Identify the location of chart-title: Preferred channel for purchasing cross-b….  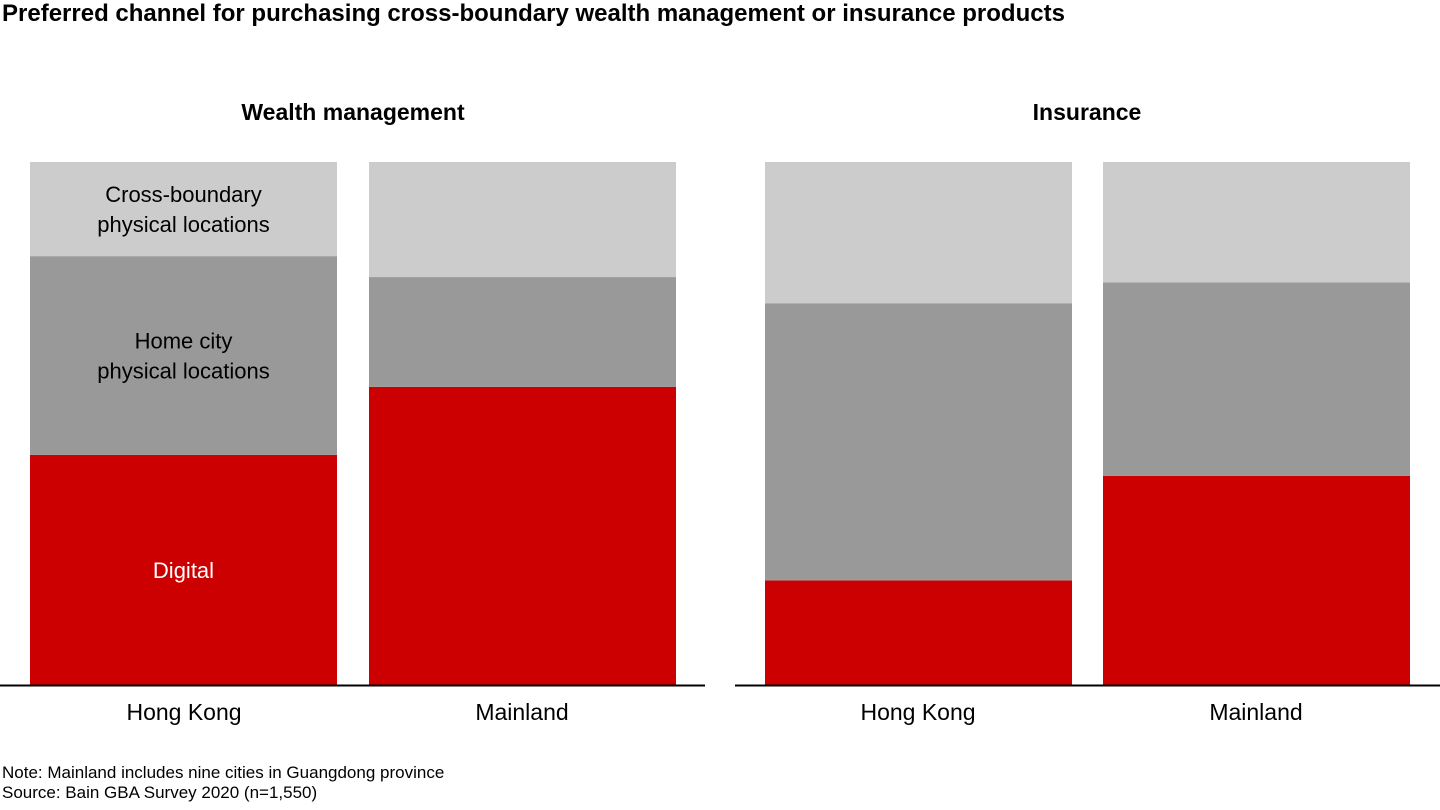
(533, 13).